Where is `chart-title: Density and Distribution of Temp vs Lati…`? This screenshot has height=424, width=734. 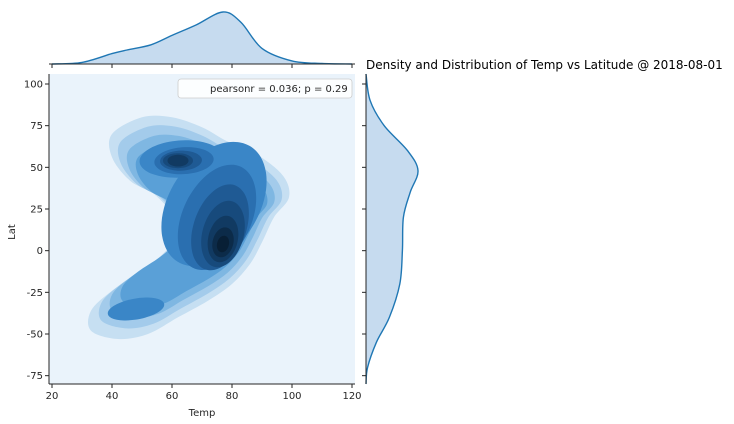
chart-title: Density and Distribution of Temp vs Lati… is located at coordinates (544, 65).